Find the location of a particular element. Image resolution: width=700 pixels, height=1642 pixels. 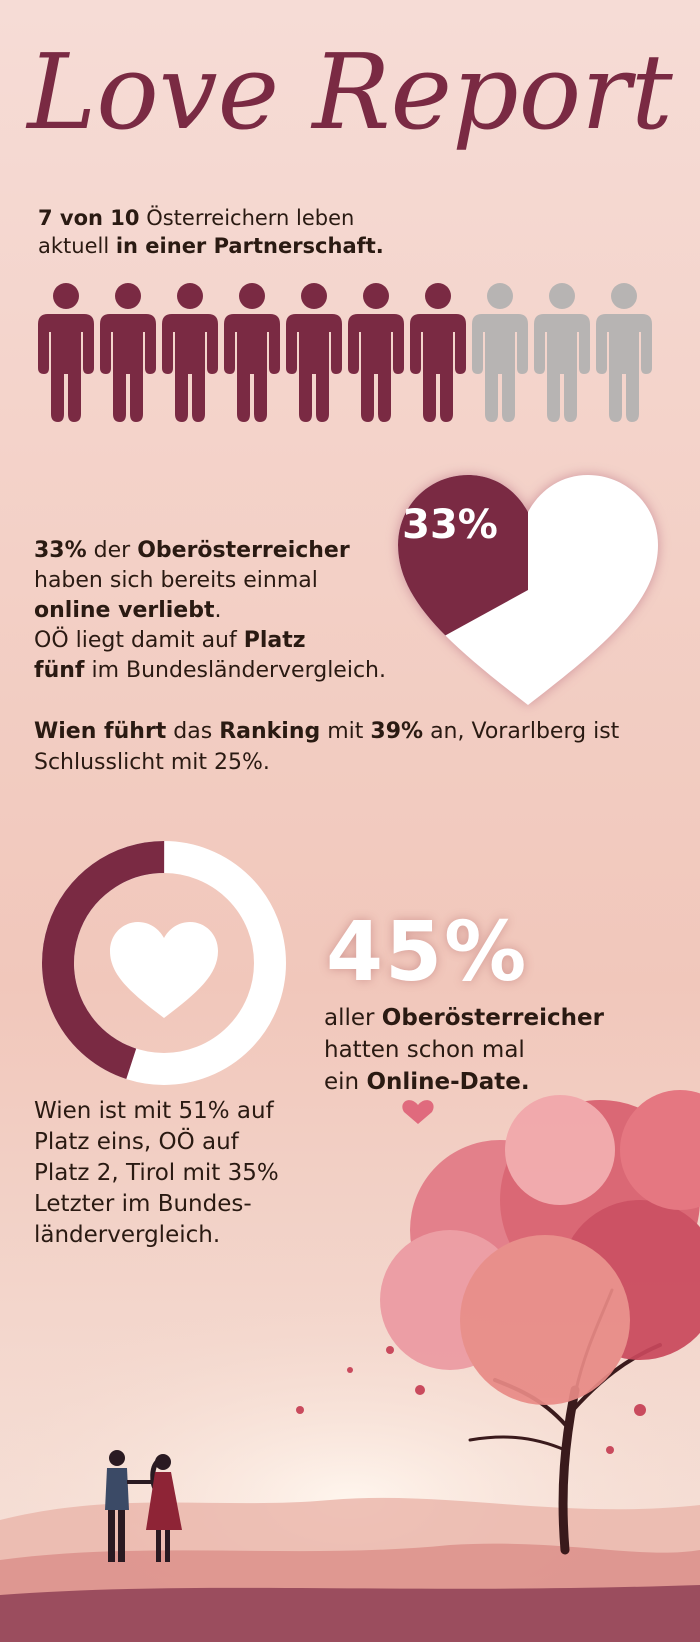

online-love-t4: . is located at coordinates (218, 610).